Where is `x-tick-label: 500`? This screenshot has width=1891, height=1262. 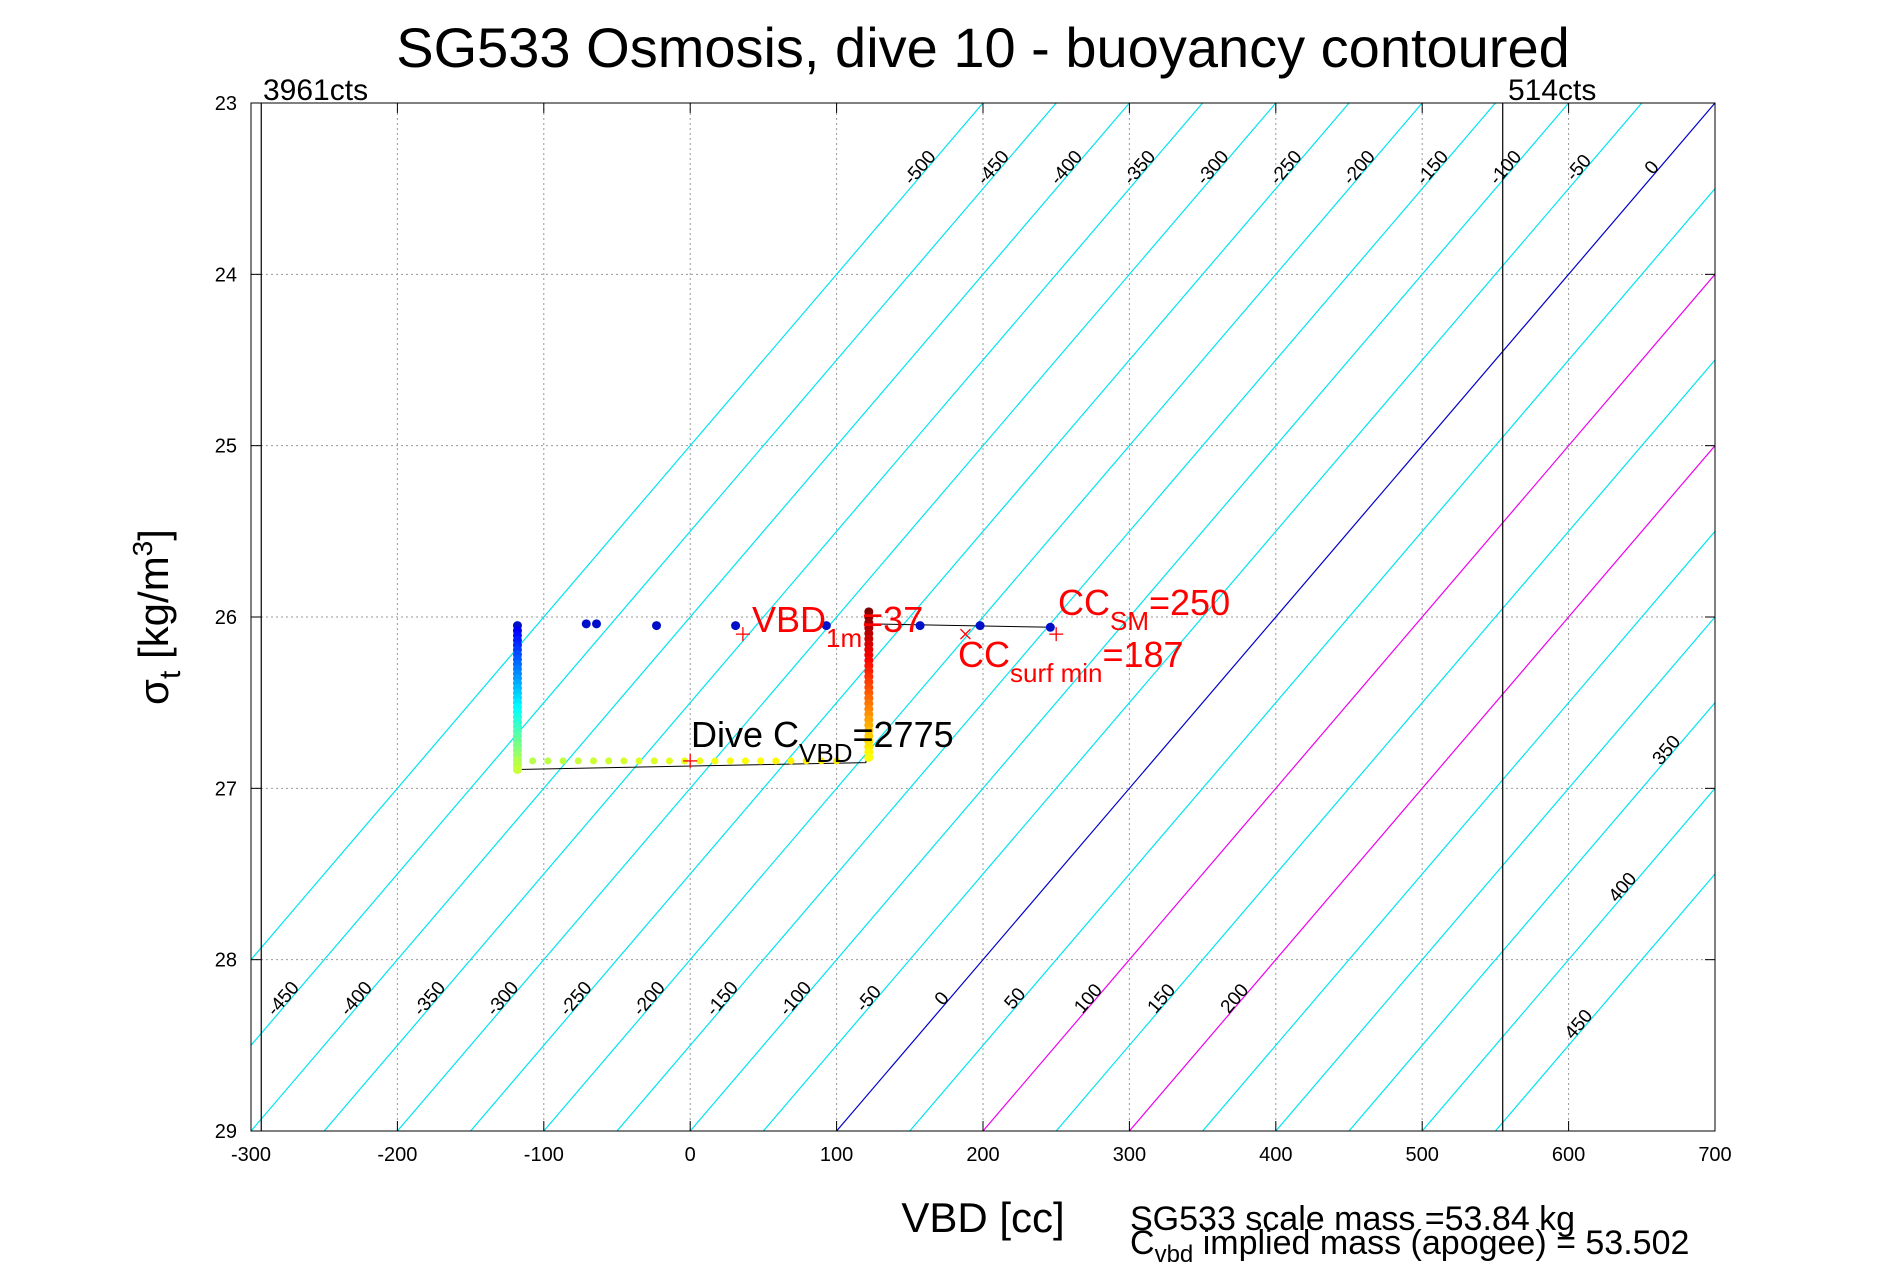
x-tick-label: 500 is located at coordinates (1422, 1155).